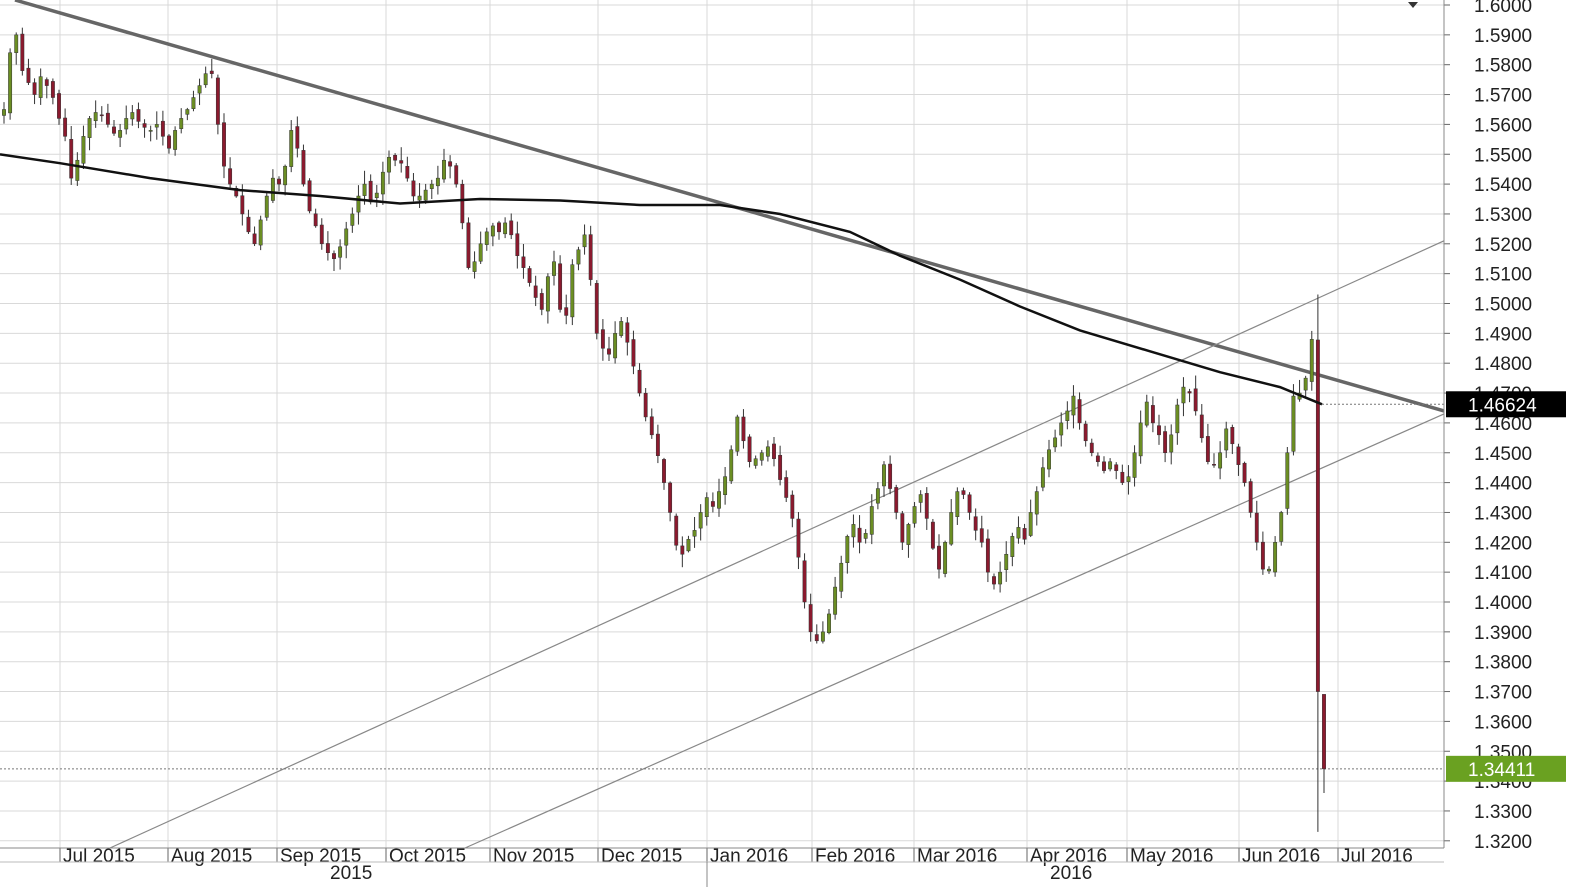 The image size is (1588, 892). Describe the element at coordinates (855, 856) in the screenshot. I see `month-tick-label: Feb 2016` at that location.